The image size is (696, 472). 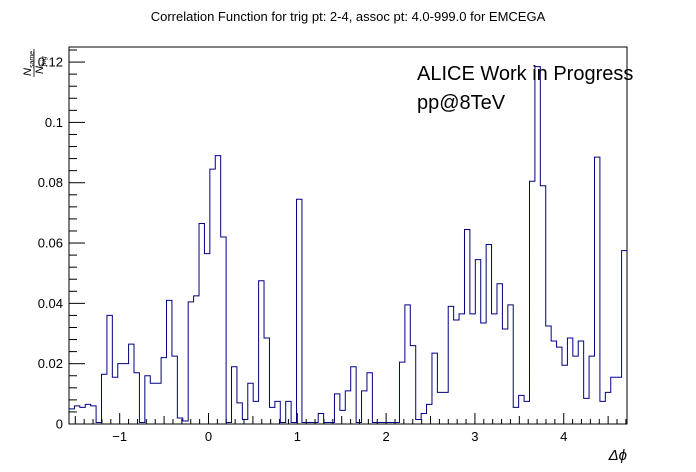 What do you see at coordinates (50, 182) in the screenshot?
I see `y-tick-label: 0.08` at bounding box center [50, 182].